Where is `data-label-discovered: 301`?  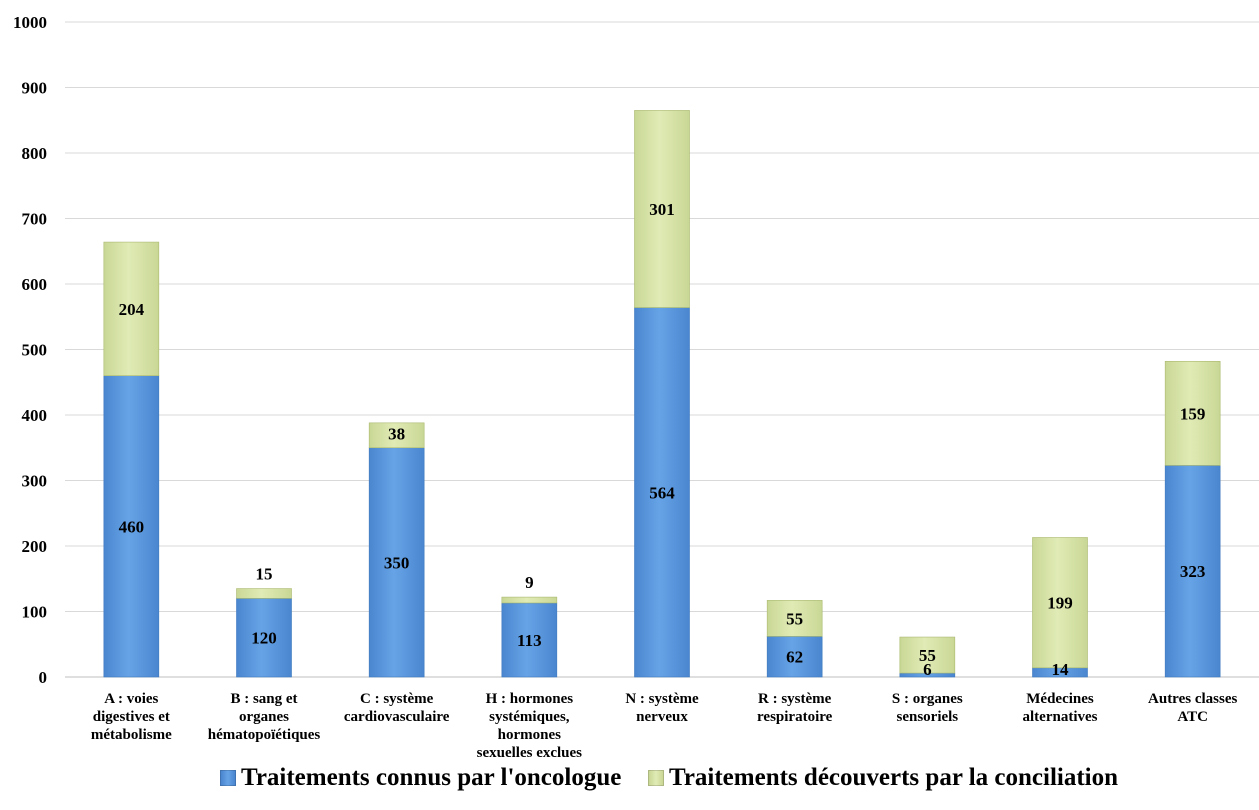 data-label-discovered: 301 is located at coordinates (662, 209).